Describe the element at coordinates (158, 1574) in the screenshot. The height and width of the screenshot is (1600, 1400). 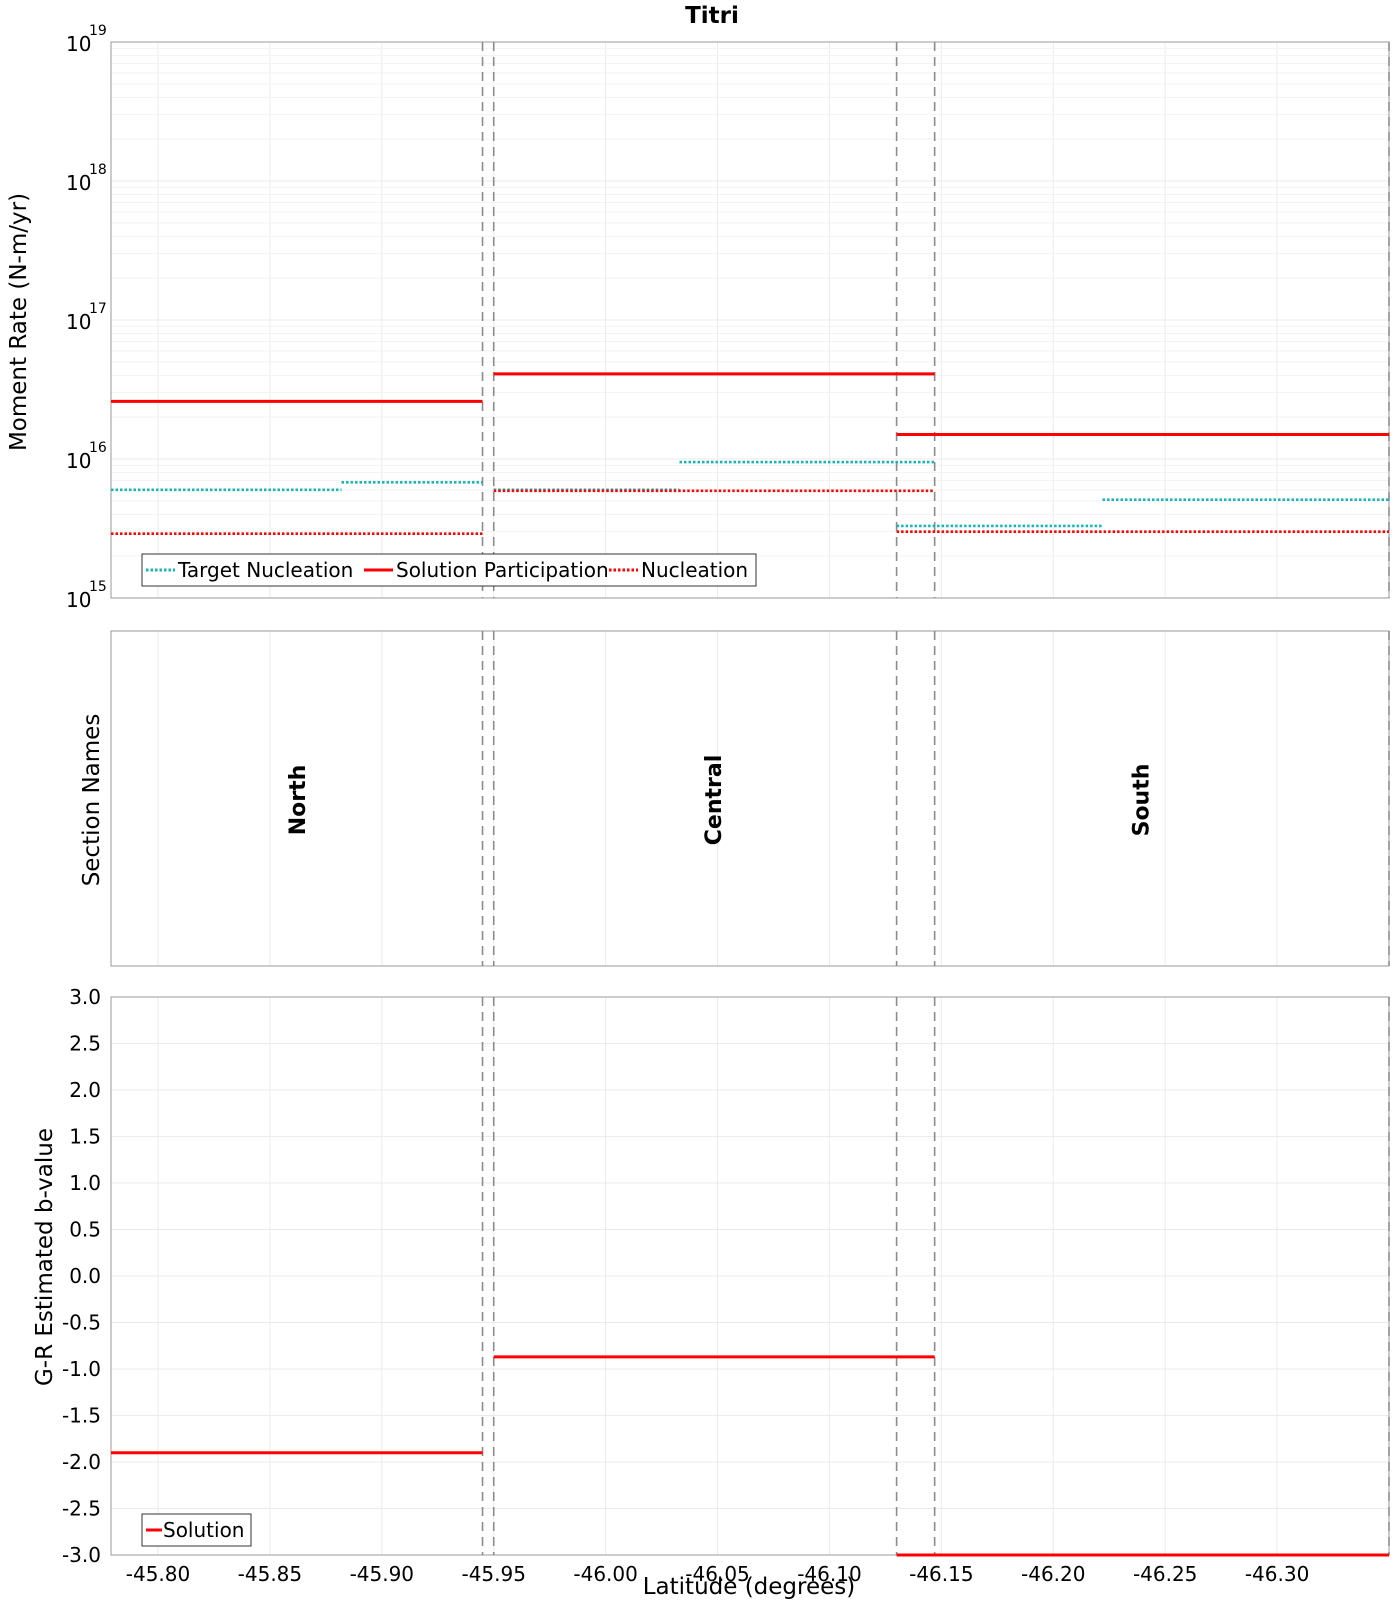
I see `x-tick-label: -45.80` at that location.